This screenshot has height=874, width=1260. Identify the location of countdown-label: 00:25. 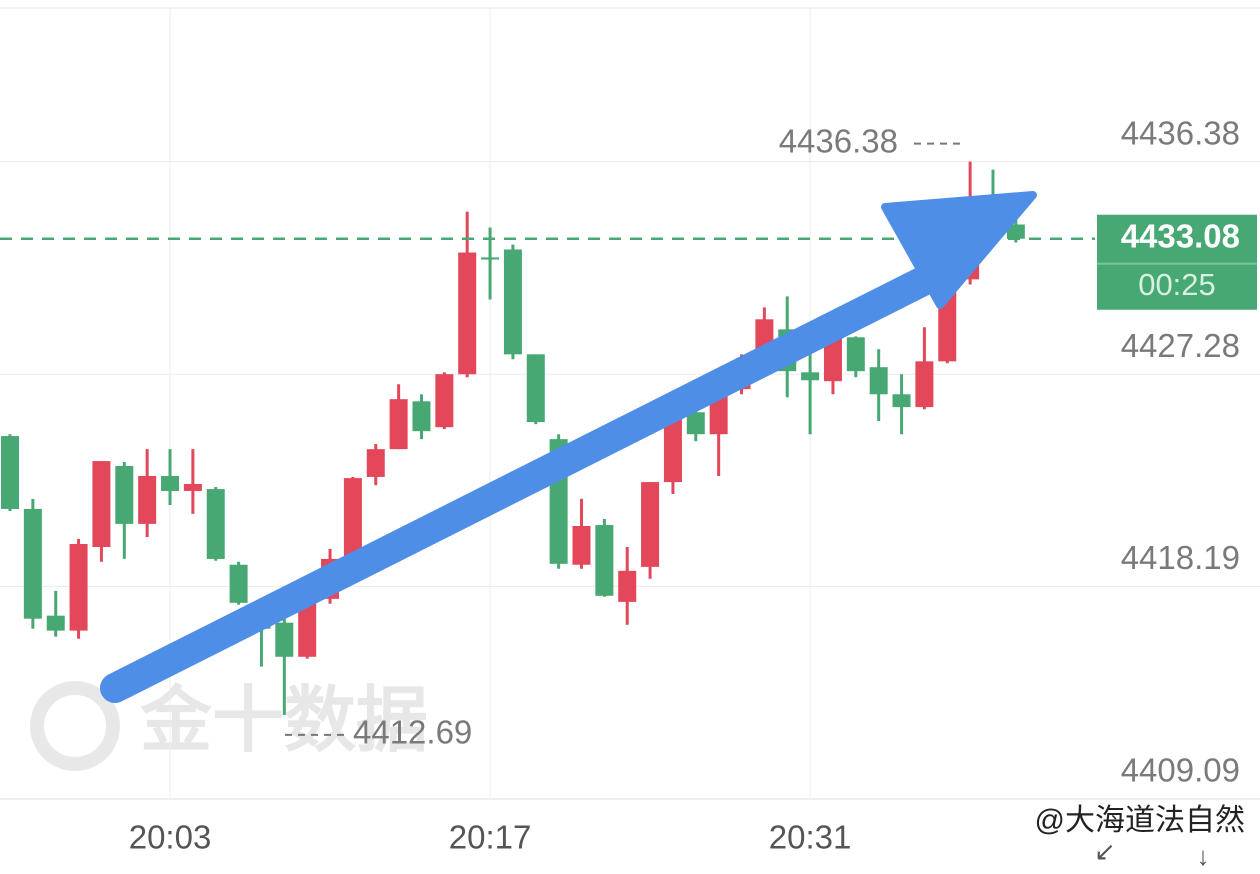
(1177, 284).